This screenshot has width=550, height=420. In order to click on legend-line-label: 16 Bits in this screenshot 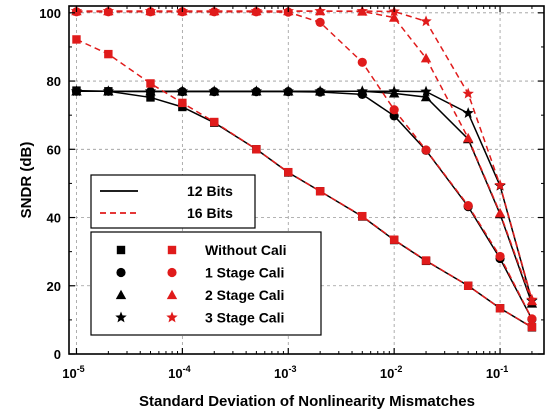, I will do `click(210, 213)`.